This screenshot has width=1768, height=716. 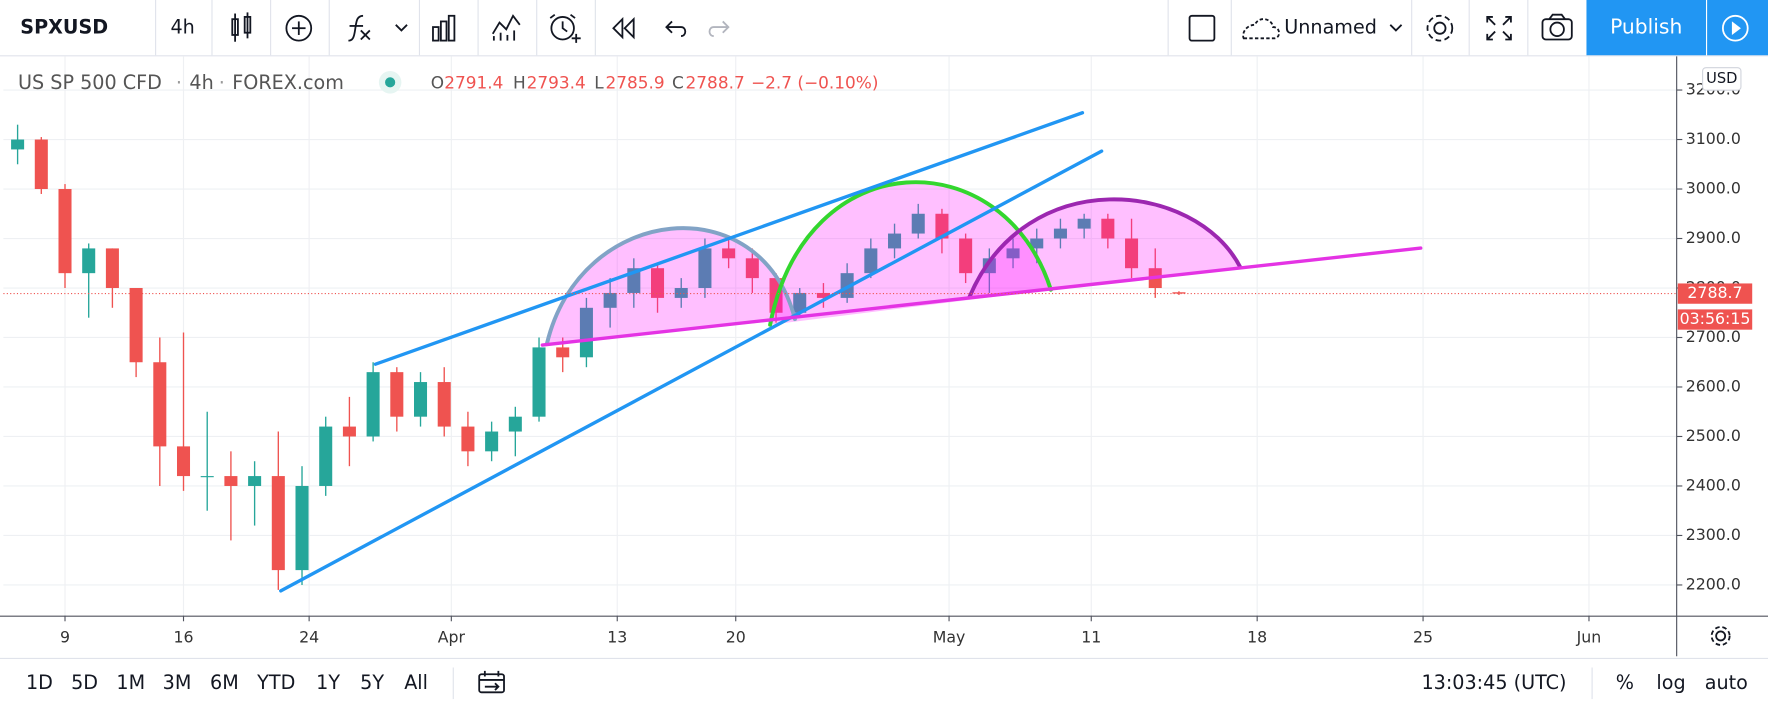 I want to click on countdown-box, so click(x=1715, y=319).